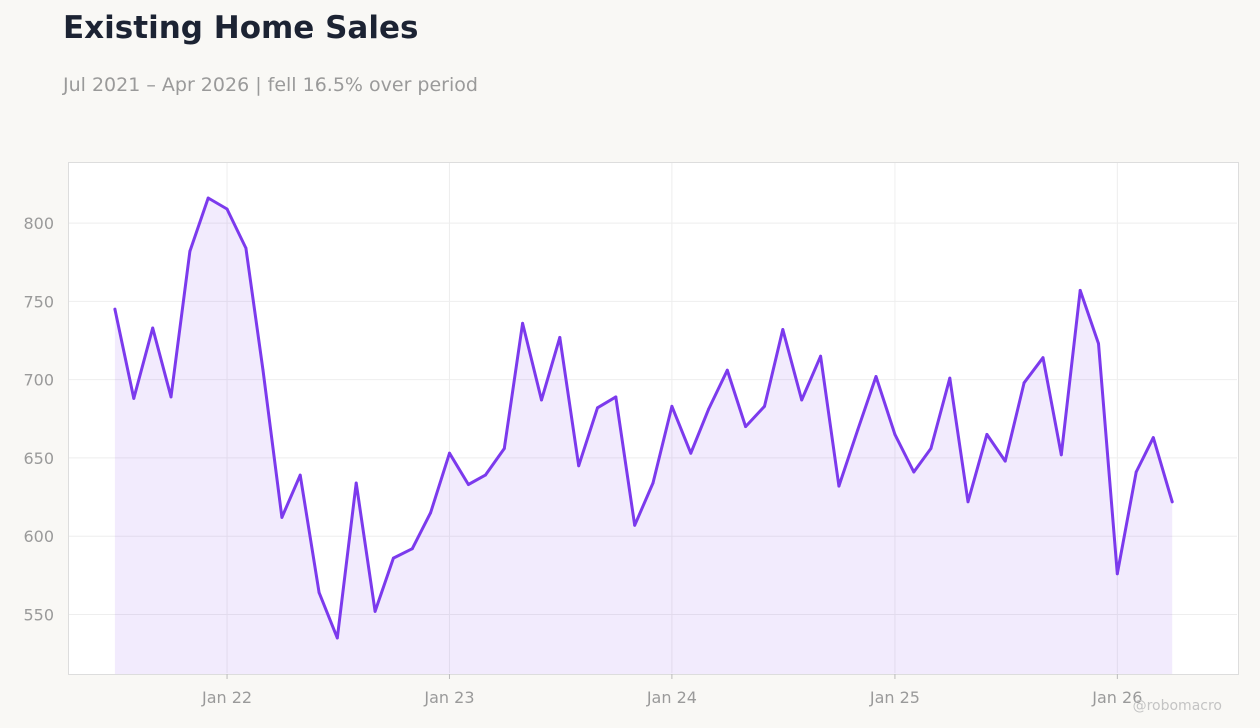 The image size is (1260, 728). What do you see at coordinates (226, 697) in the screenshot?
I see `x-tick-label: Jan 22` at bounding box center [226, 697].